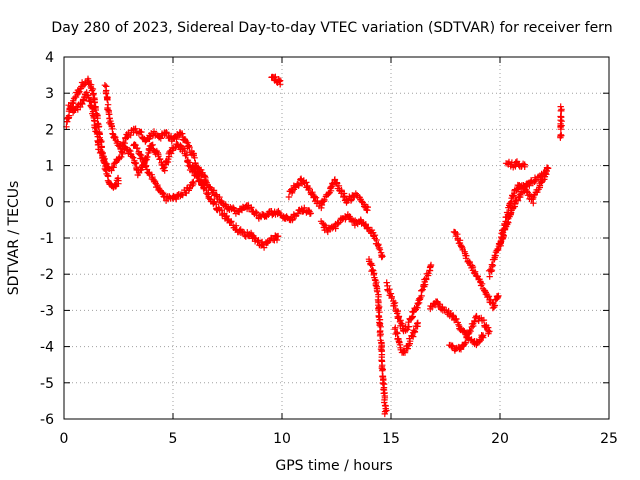 This screenshot has width=640, height=480. What do you see at coordinates (391, 439) in the screenshot?
I see `x-tick-label: 15` at bounding box center [391, 439].